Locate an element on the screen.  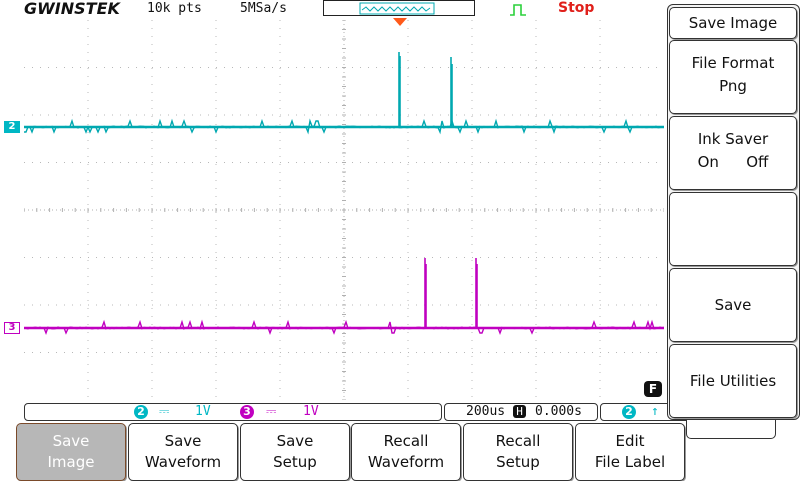
run-stop-status: Stop is located at coordinates (576, 8).